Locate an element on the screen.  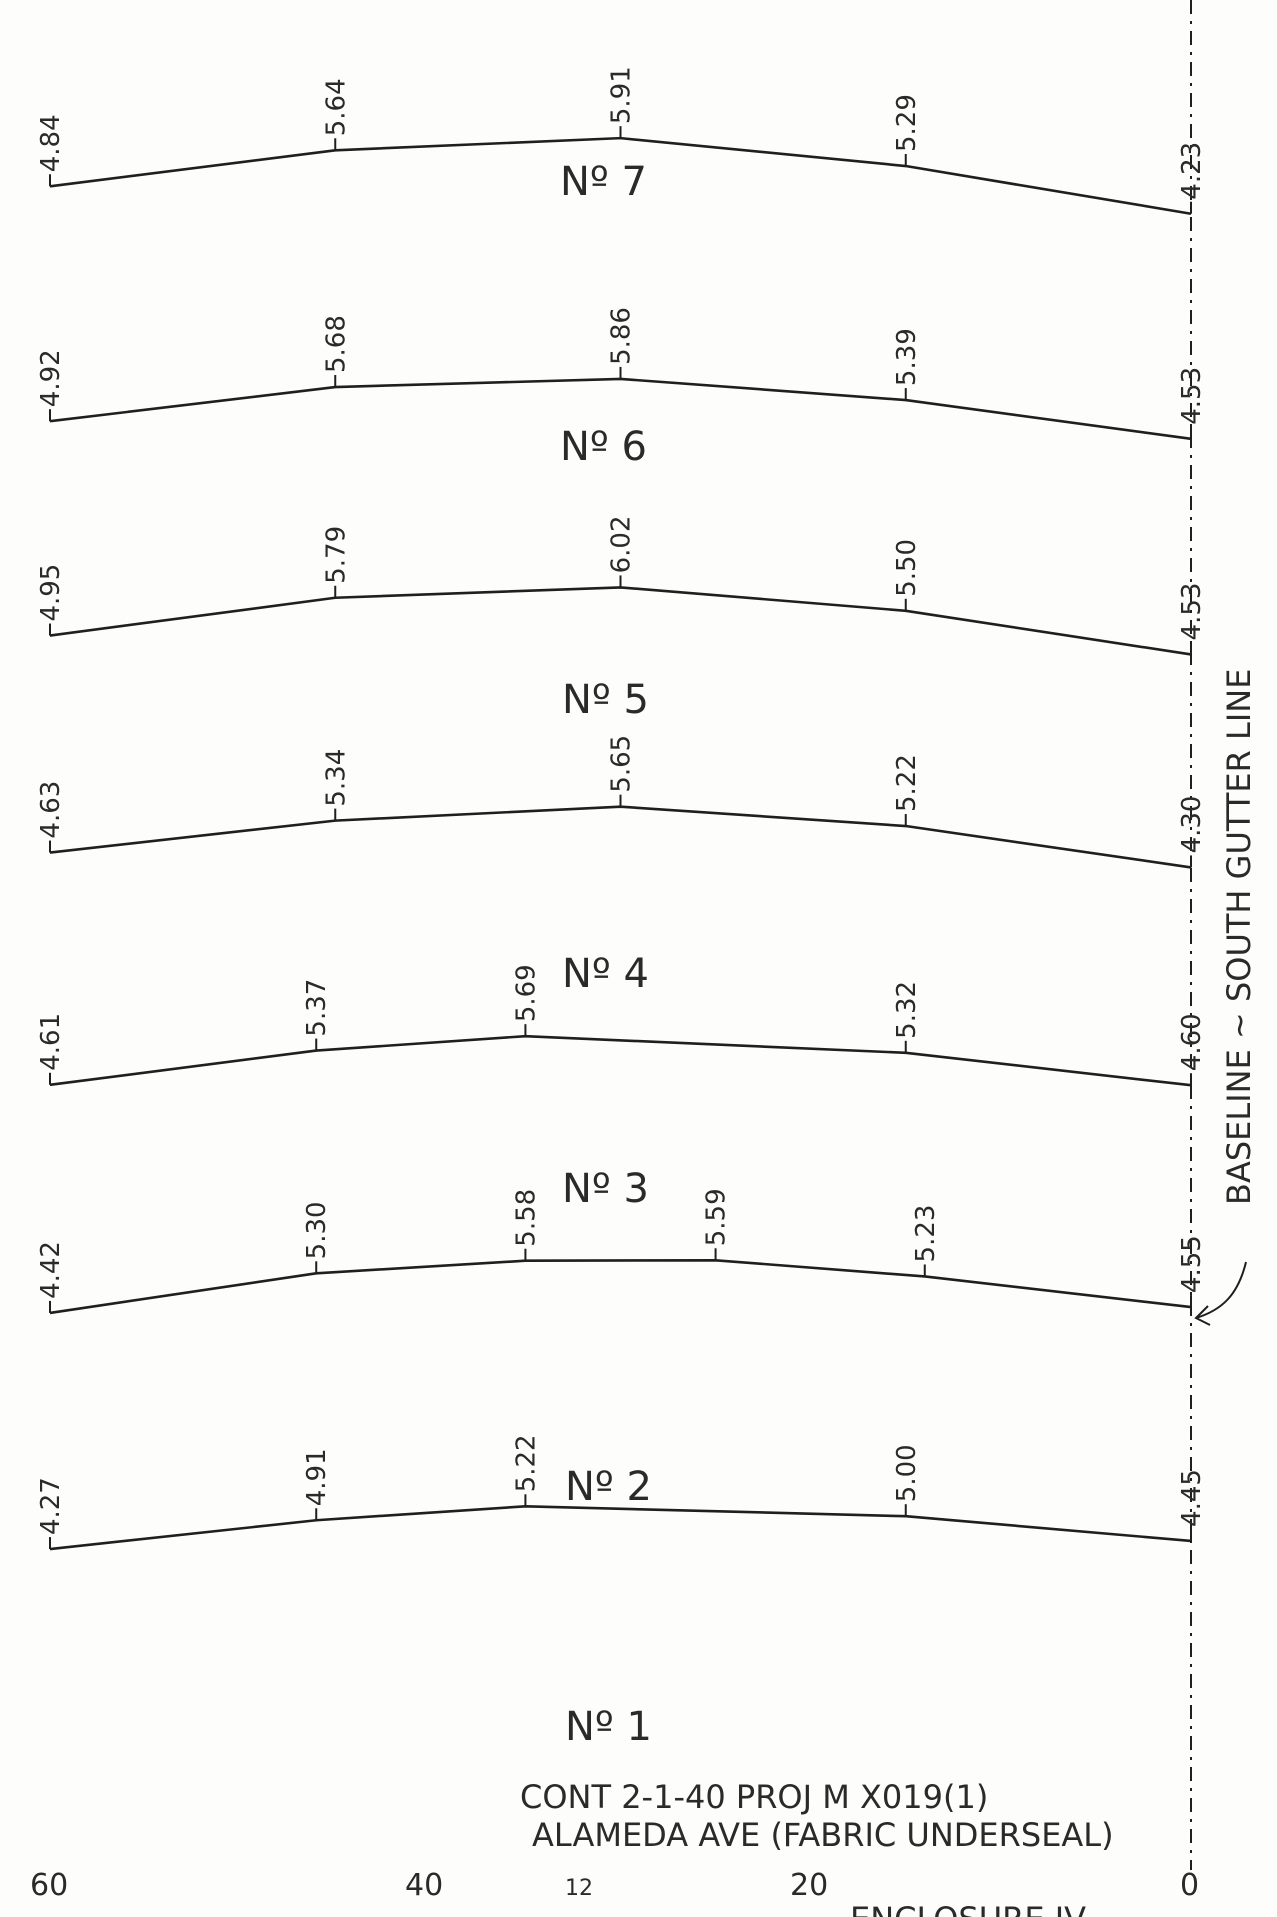
elevation-label: 4.42 is located at coordinates (51, 1270).